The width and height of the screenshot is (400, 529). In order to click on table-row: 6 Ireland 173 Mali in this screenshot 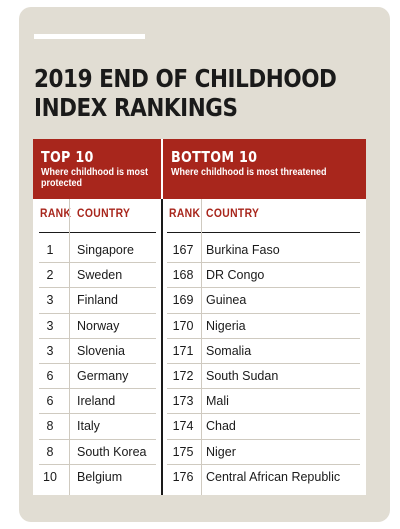, I will do `click(199, 402)`.